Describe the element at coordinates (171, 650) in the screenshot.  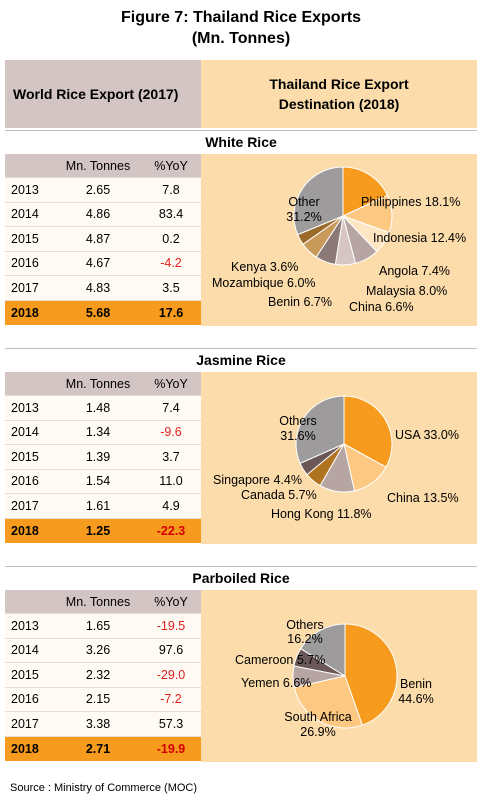
I see `yoy-cell: 97.6` at that location.